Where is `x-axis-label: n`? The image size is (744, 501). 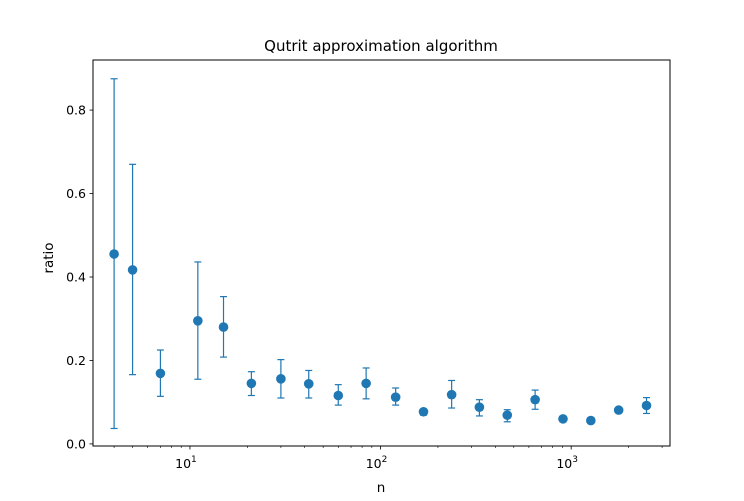 x-axis-label: n is located at coordinates (381, 488).